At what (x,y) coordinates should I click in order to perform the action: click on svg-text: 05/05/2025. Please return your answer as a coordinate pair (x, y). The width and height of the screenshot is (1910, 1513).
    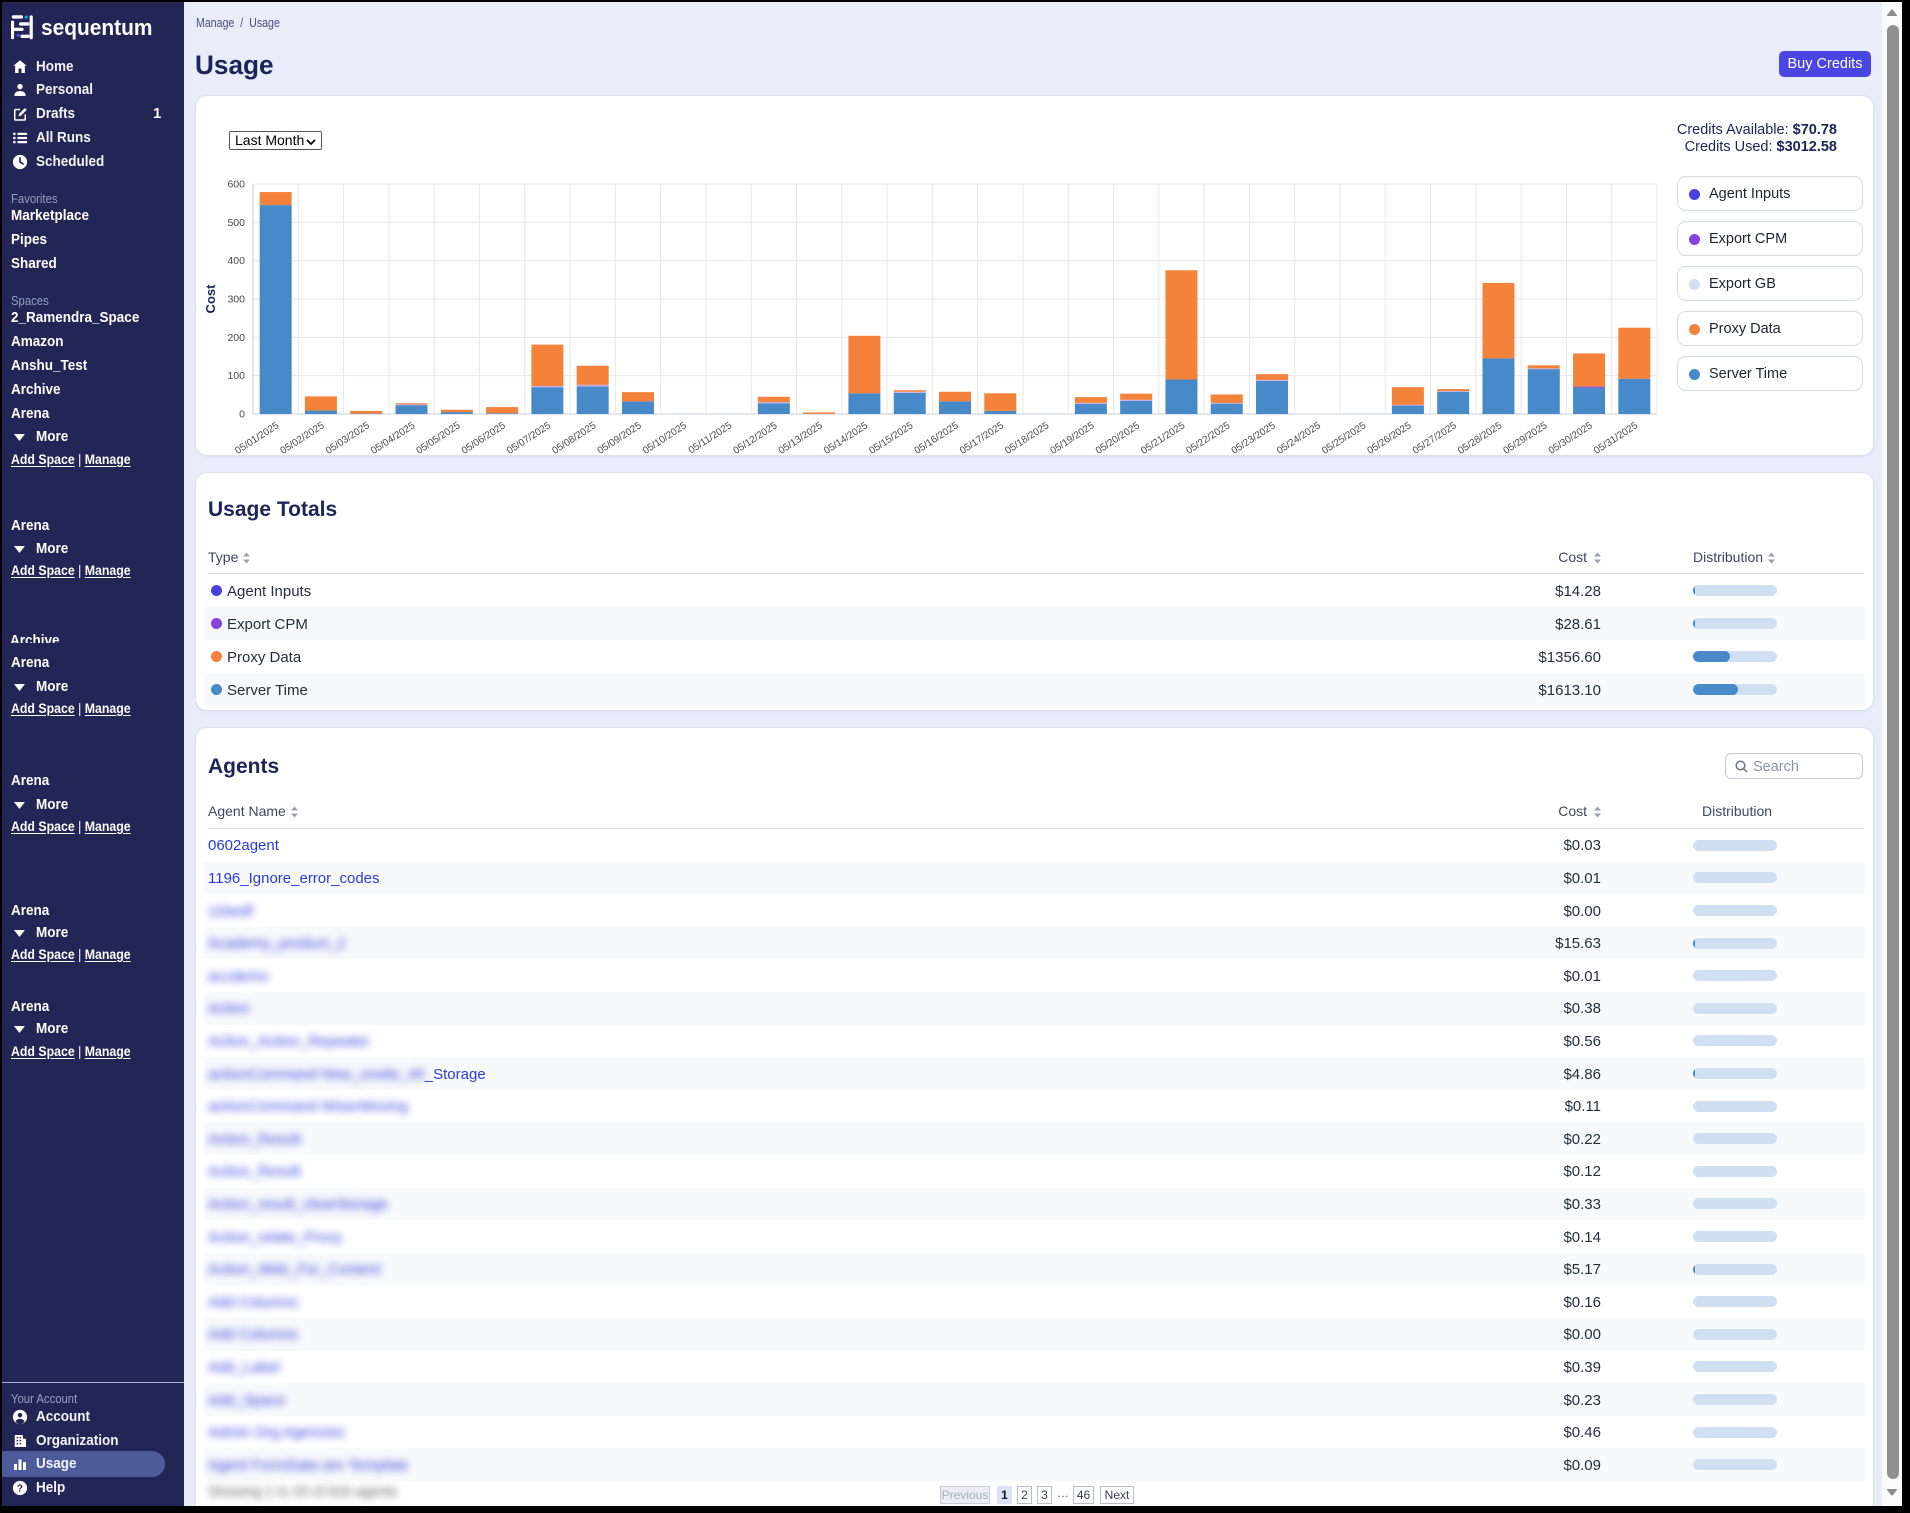
    Looking at the image, I should click on (438, 438).